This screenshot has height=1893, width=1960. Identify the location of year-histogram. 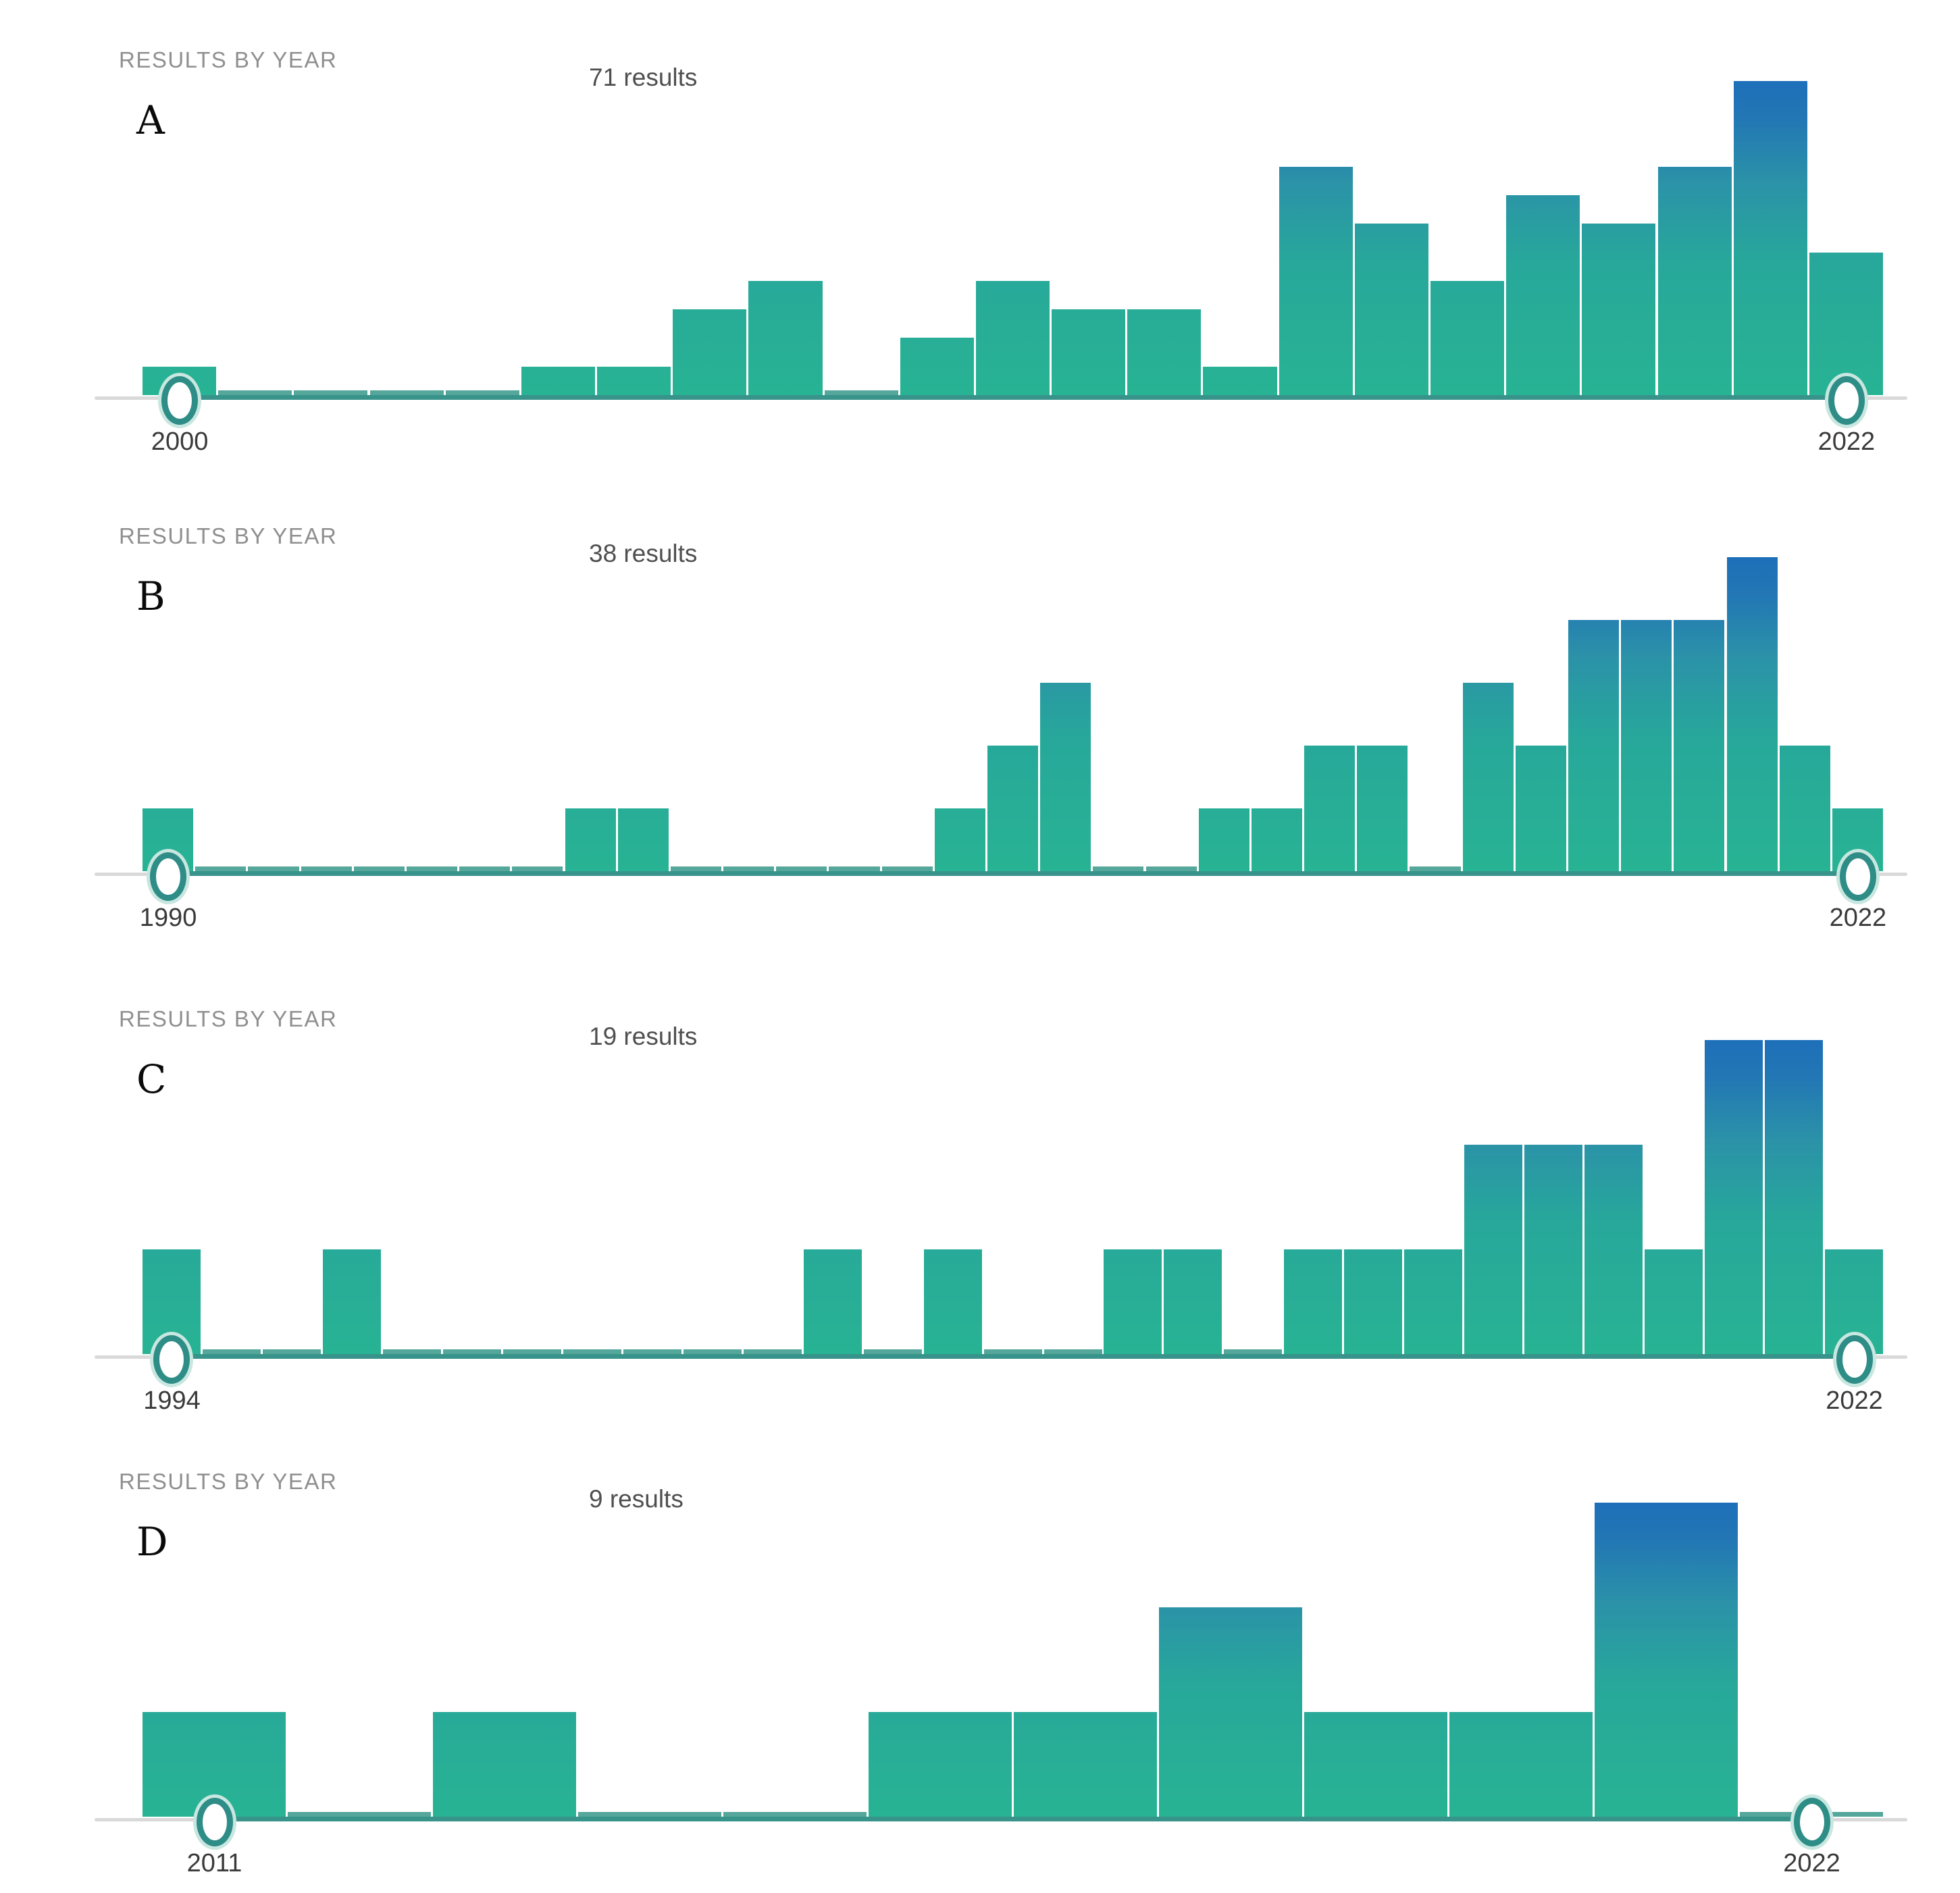
(1013, 1660).